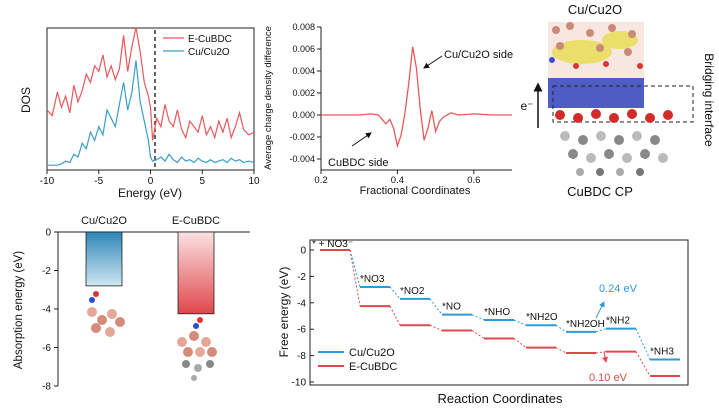 Image resolution: width=719 pixels, height=414 pixels. I want to click on barrier-label-cu-cu2o: 0.24 eV, so click(618, 289).